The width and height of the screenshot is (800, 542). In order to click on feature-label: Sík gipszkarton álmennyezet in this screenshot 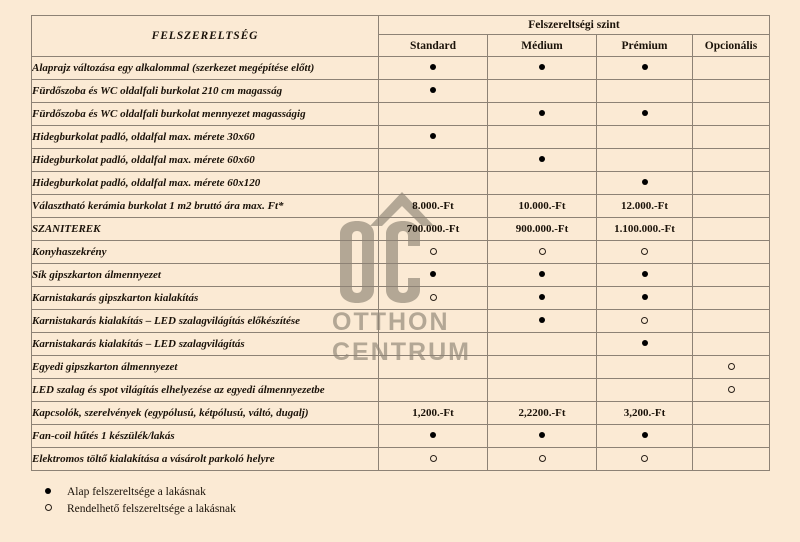, I will do `click(205, 275)`.